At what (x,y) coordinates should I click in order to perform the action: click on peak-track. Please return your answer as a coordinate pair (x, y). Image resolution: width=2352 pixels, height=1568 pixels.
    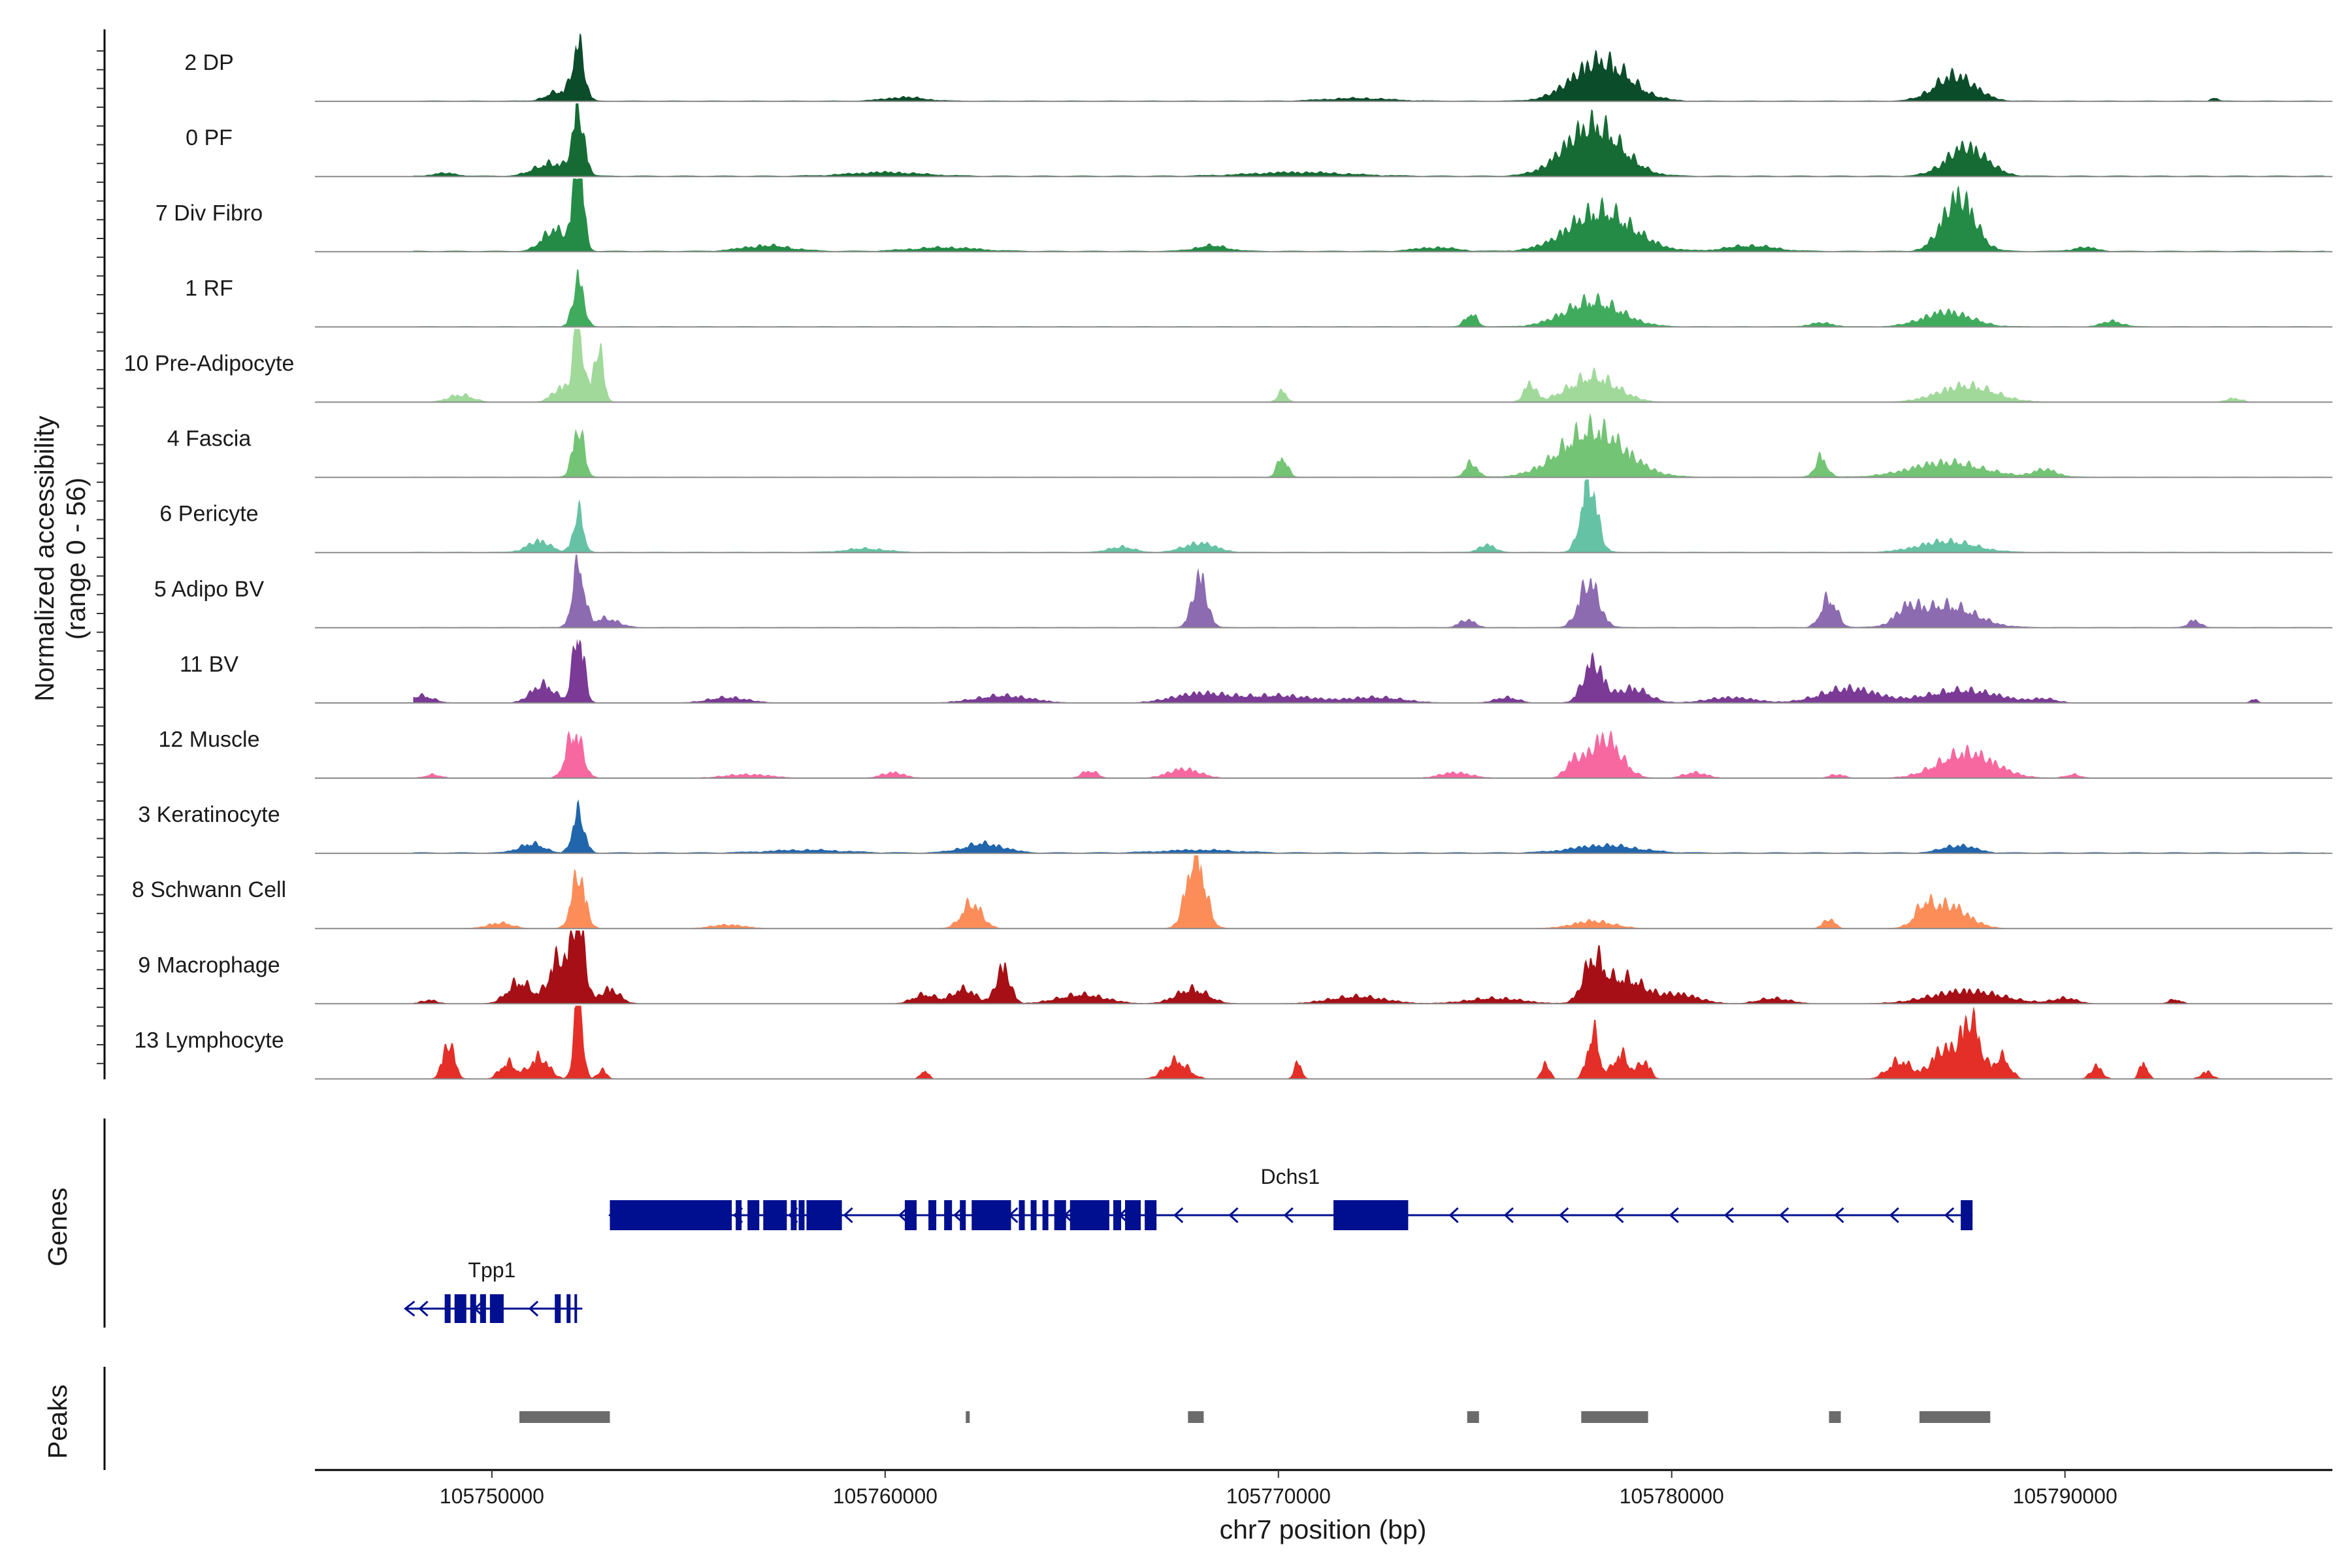
    Looking at the image, I should click on (1255, 1417).